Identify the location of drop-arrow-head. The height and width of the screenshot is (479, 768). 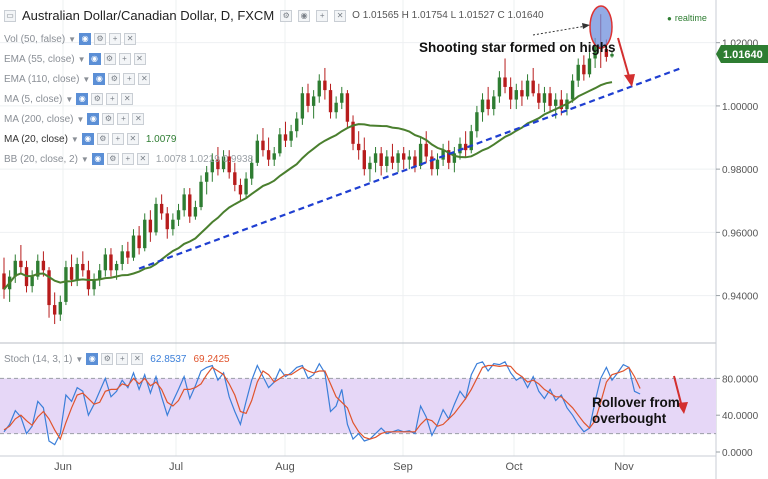
(629, 80).